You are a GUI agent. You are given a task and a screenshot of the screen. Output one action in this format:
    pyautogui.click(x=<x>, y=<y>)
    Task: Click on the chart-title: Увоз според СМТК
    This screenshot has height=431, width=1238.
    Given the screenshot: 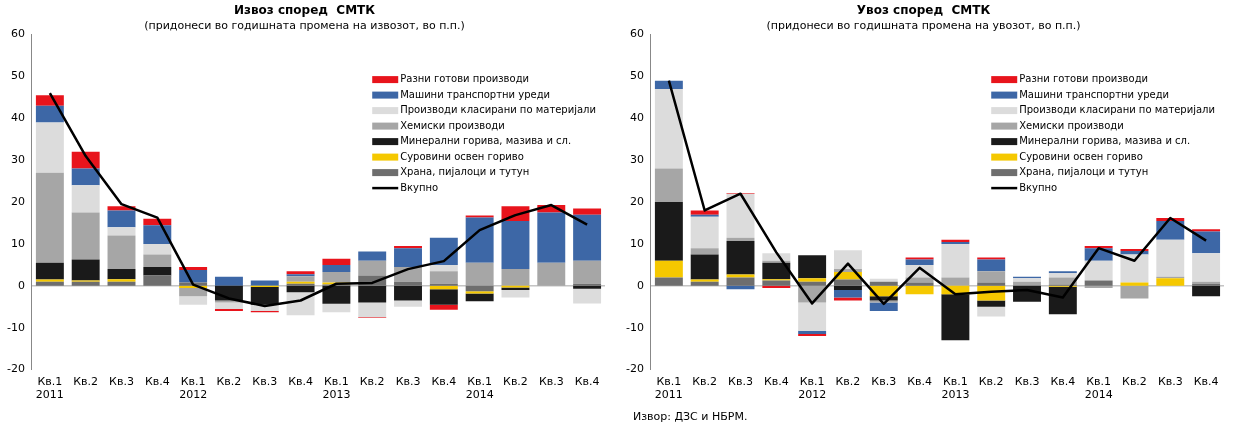 What is the action you would take?
    pyautogui.click(x=923, y=10)
    